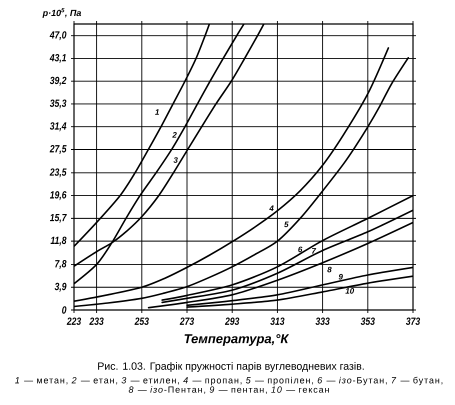 This screenshot has width=455, height=405. Describe the element at coordinates (277, 321) in the screenshot. I see `x-tick-label: 313` at that location.